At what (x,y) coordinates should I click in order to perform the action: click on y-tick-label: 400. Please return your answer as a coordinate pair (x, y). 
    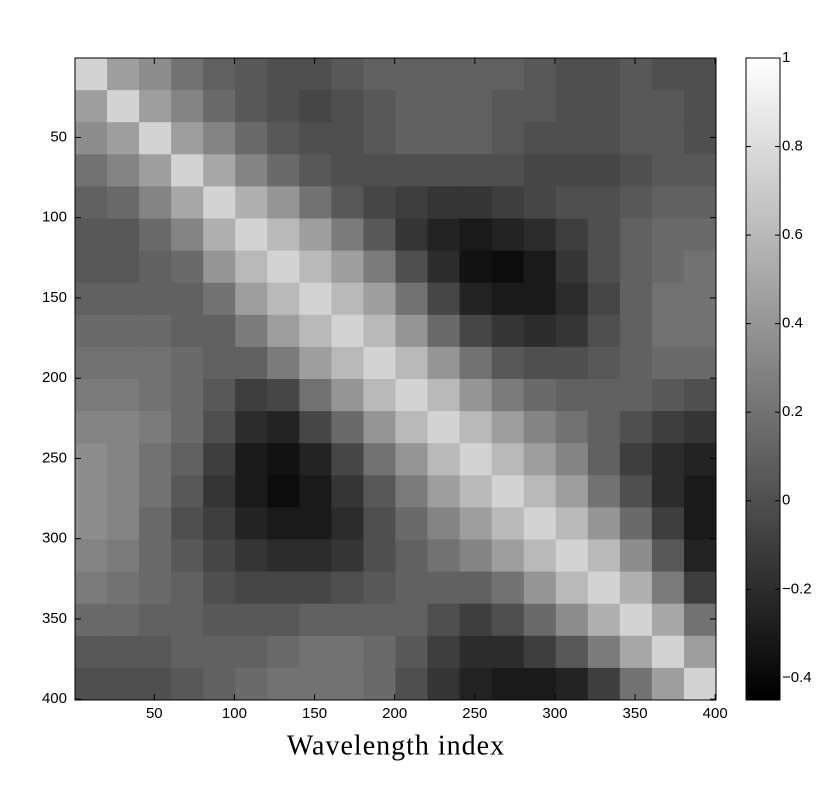
    Looking at the image, I should click on (54, 698).